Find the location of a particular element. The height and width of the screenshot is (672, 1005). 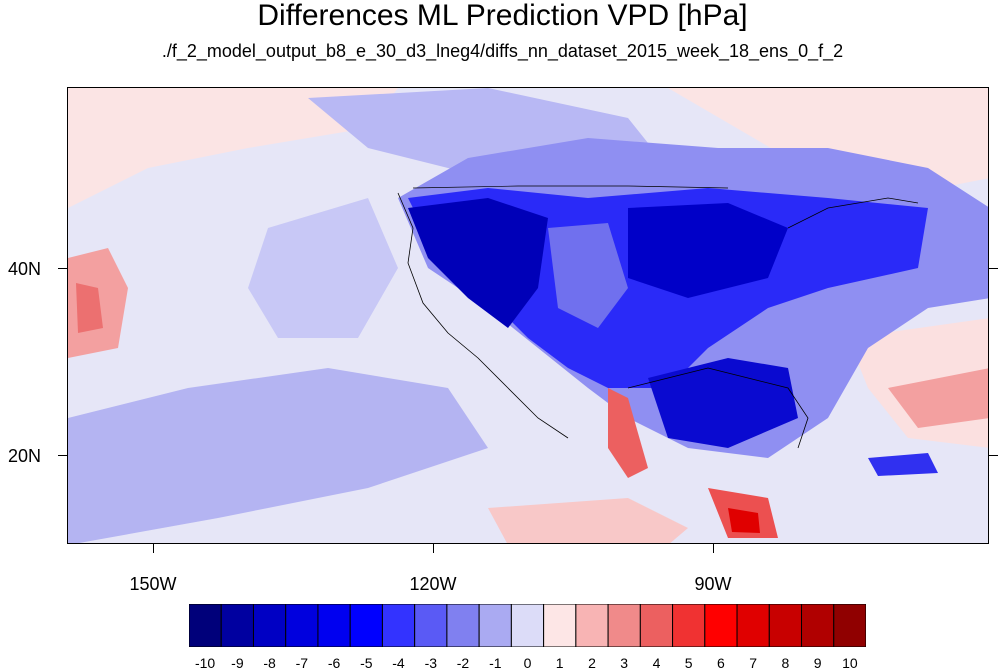

colorbar-label: 10 is located at coordinates (850, 663).